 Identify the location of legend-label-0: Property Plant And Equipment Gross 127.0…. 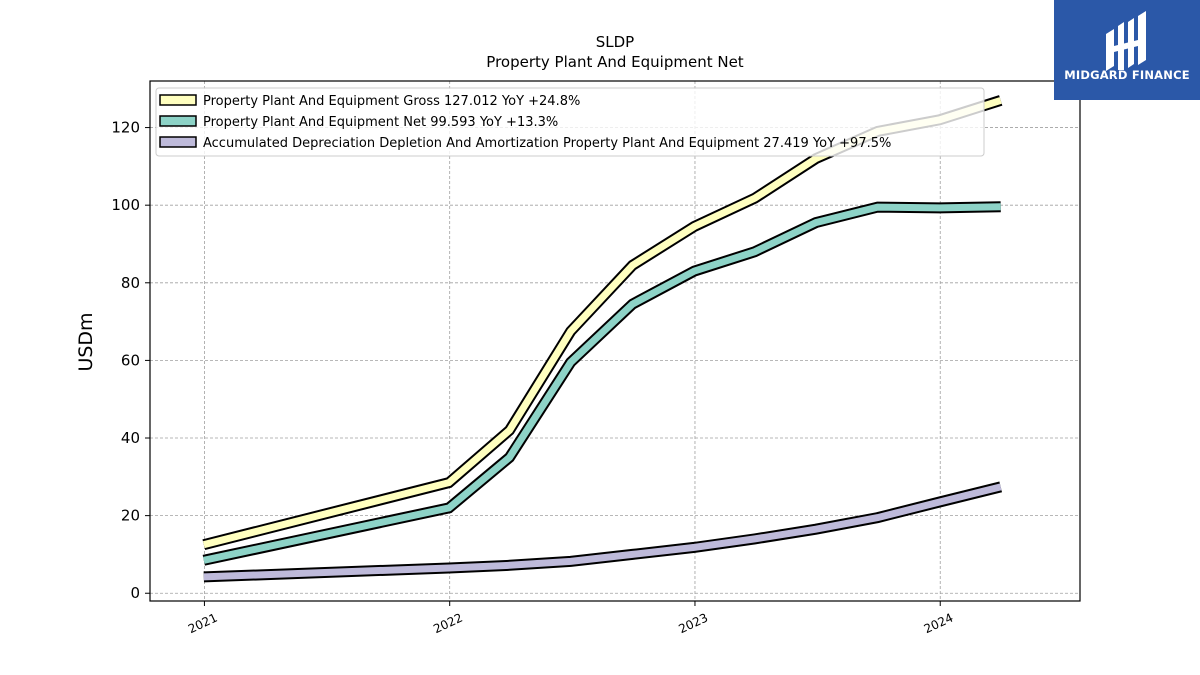
(391, 101).